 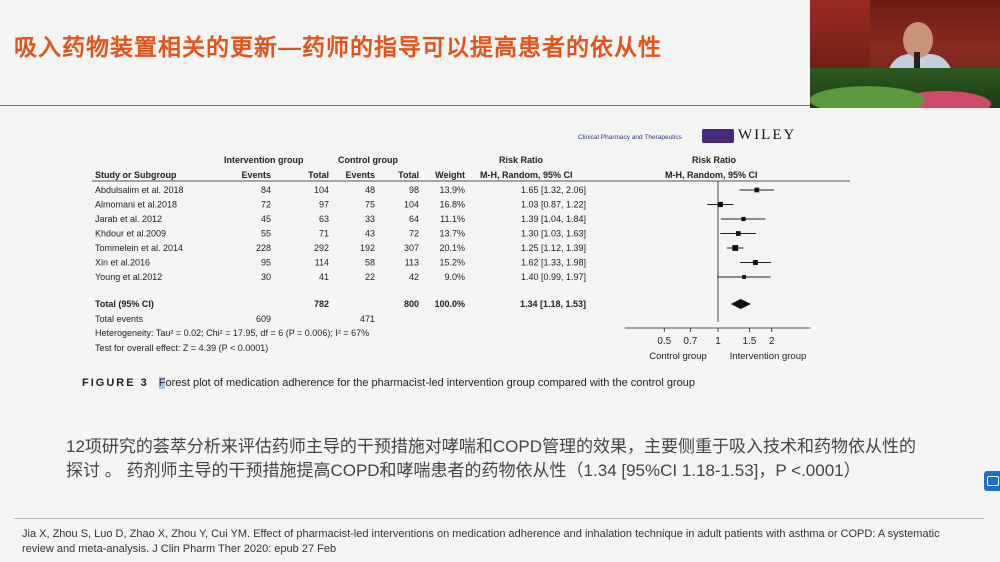 What do you see at coordinates (405, 105) in the screenshot?
I see `title-divider` at bounding box center [405, 105].